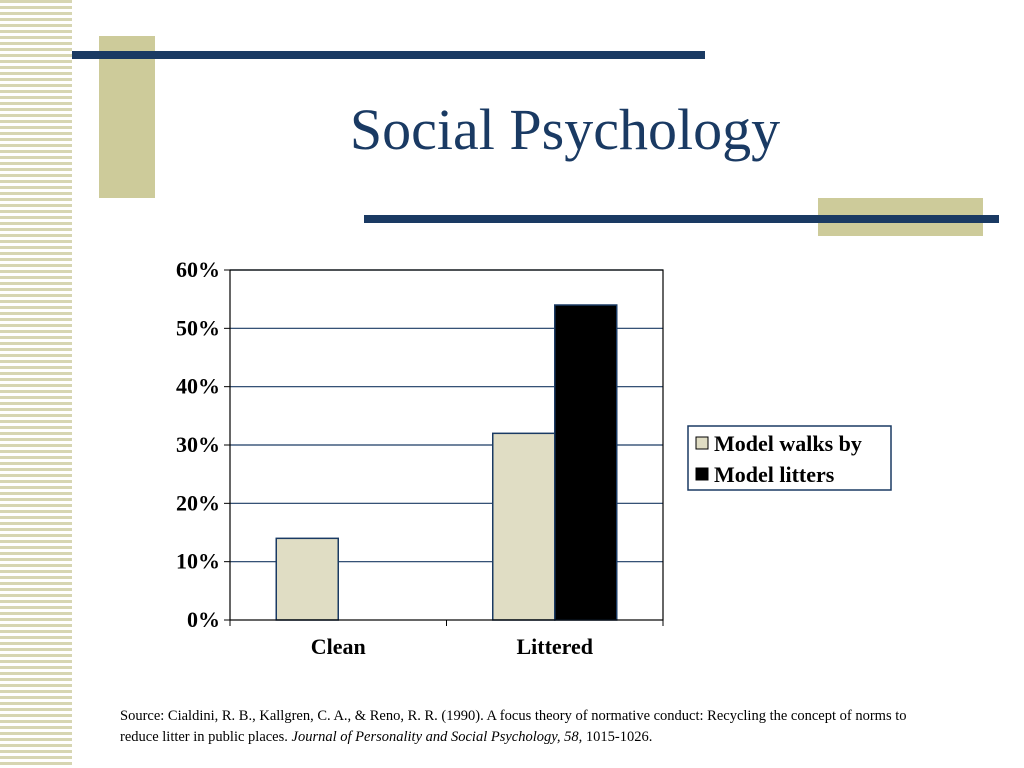 This screenshot has width=1024, height=768. I want to click on legend-label: Model litters, so click(774, 474).